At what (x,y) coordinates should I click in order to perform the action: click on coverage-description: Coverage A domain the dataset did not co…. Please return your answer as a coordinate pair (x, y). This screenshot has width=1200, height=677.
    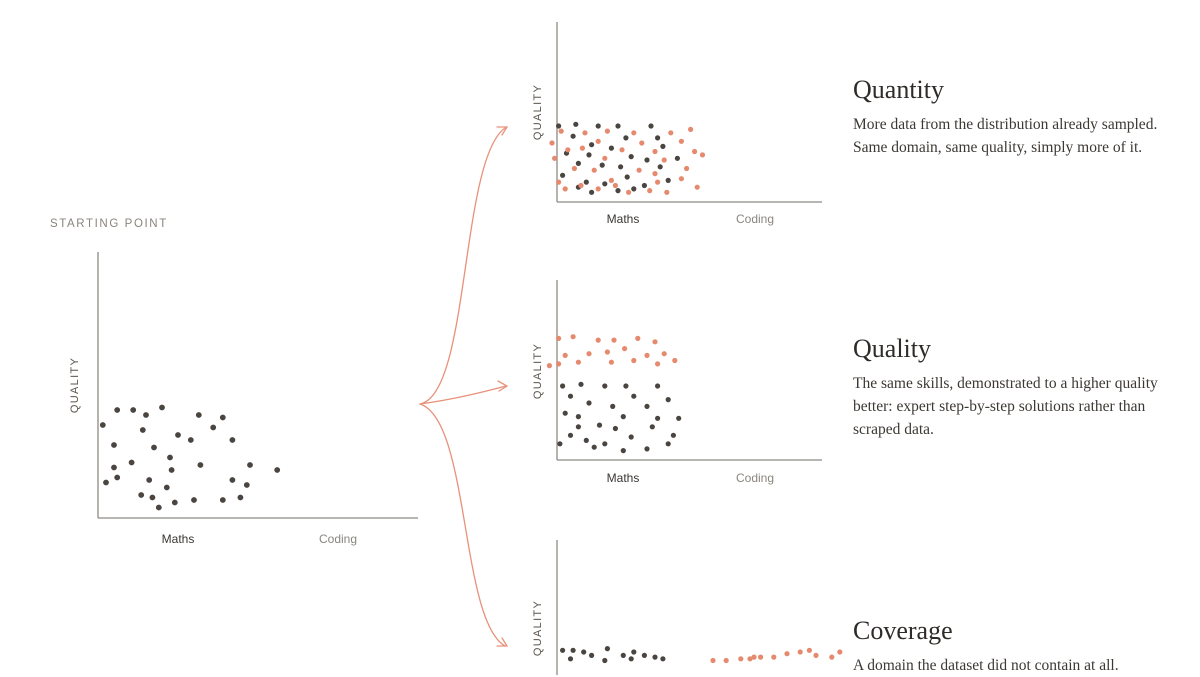
    Looking at the image, I should click on (1013, 646).